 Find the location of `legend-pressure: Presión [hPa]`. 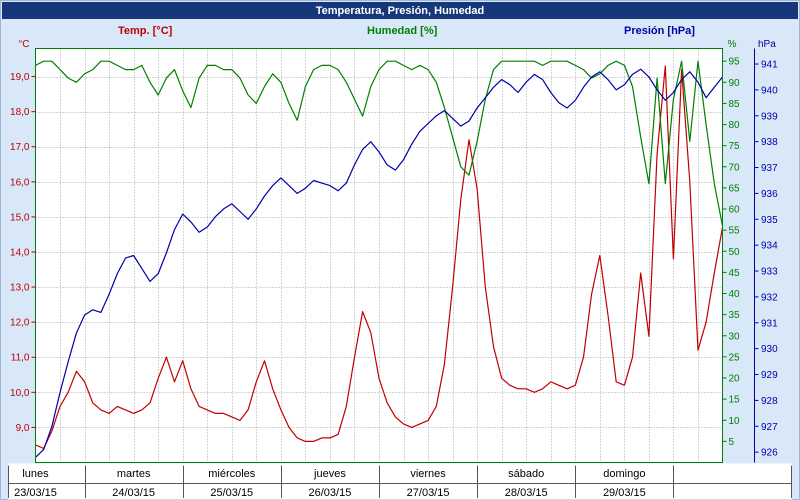

legend-pressure: Presión [hPa] is located at coordinates (659, 31).